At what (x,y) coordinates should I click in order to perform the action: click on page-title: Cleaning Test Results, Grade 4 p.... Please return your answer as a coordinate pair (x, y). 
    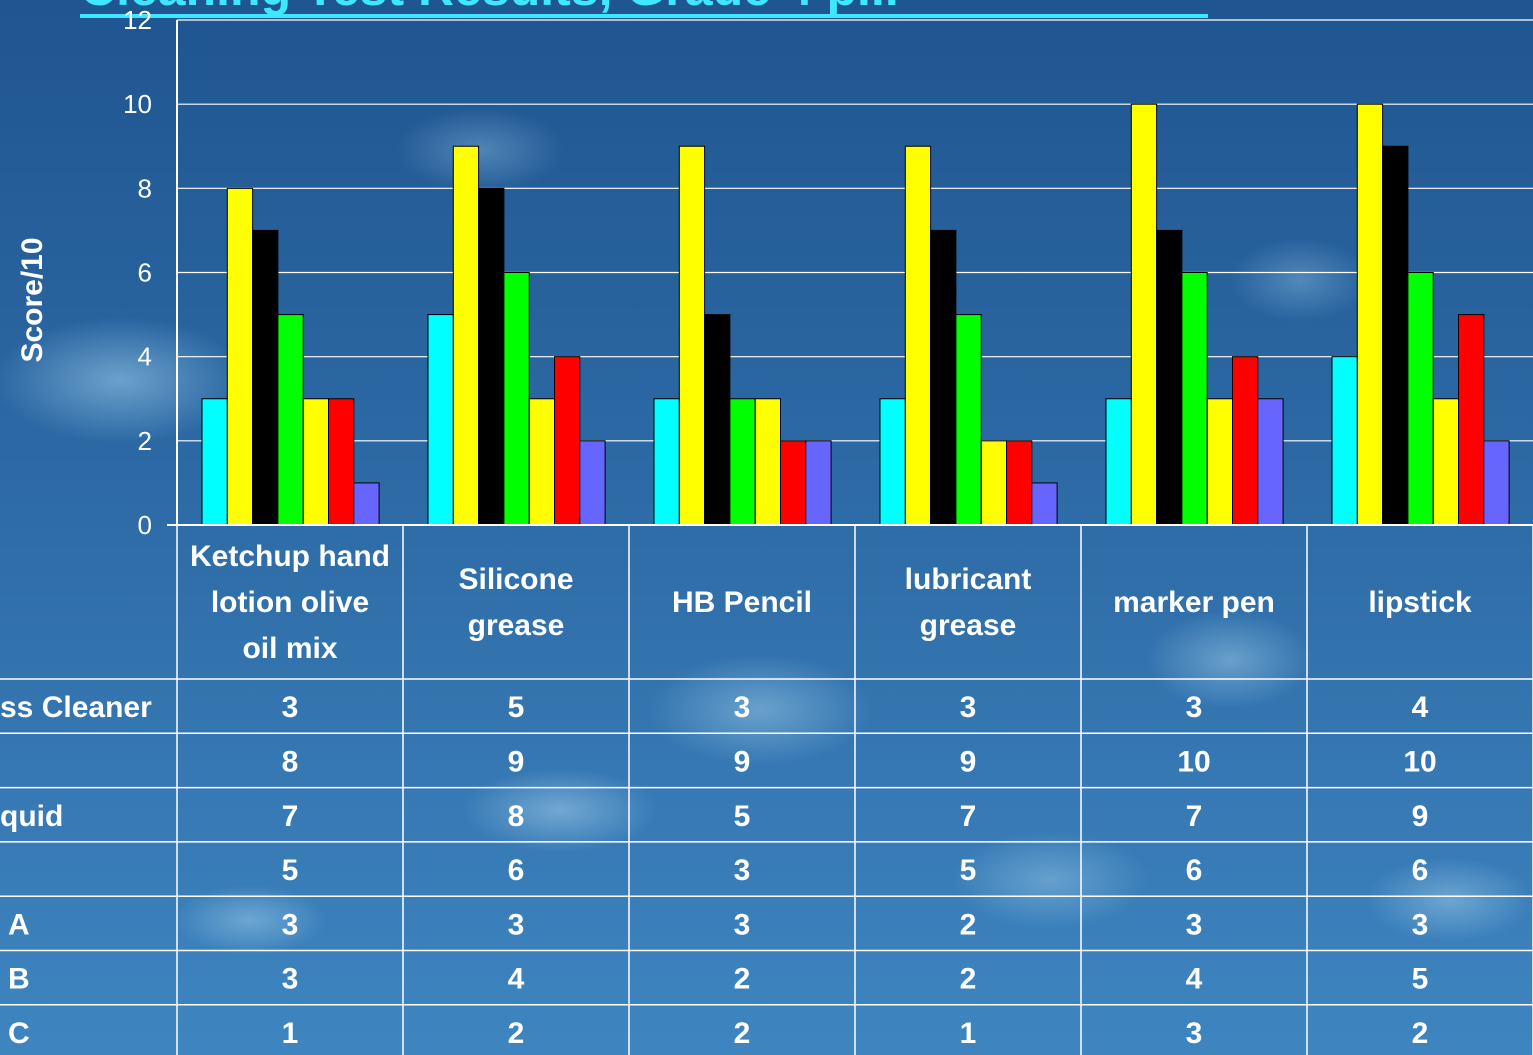
    Looking at the image, I should click on (644, 9).